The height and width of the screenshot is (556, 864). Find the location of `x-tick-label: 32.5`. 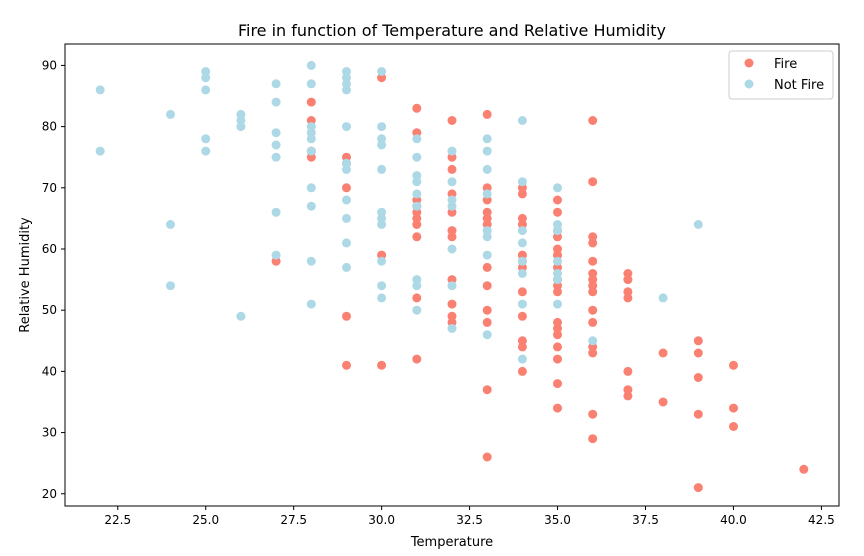

x-tick-label: 32.5 is located at coordinates (469, 520).